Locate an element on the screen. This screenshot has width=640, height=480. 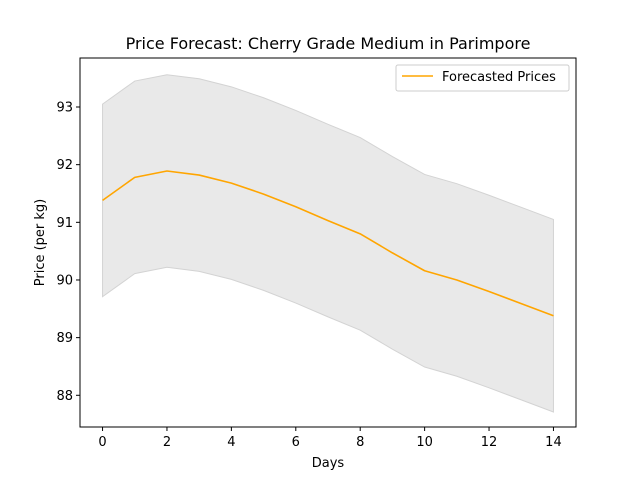
x-tick-label: 4 is located at coordinates (231, 442).